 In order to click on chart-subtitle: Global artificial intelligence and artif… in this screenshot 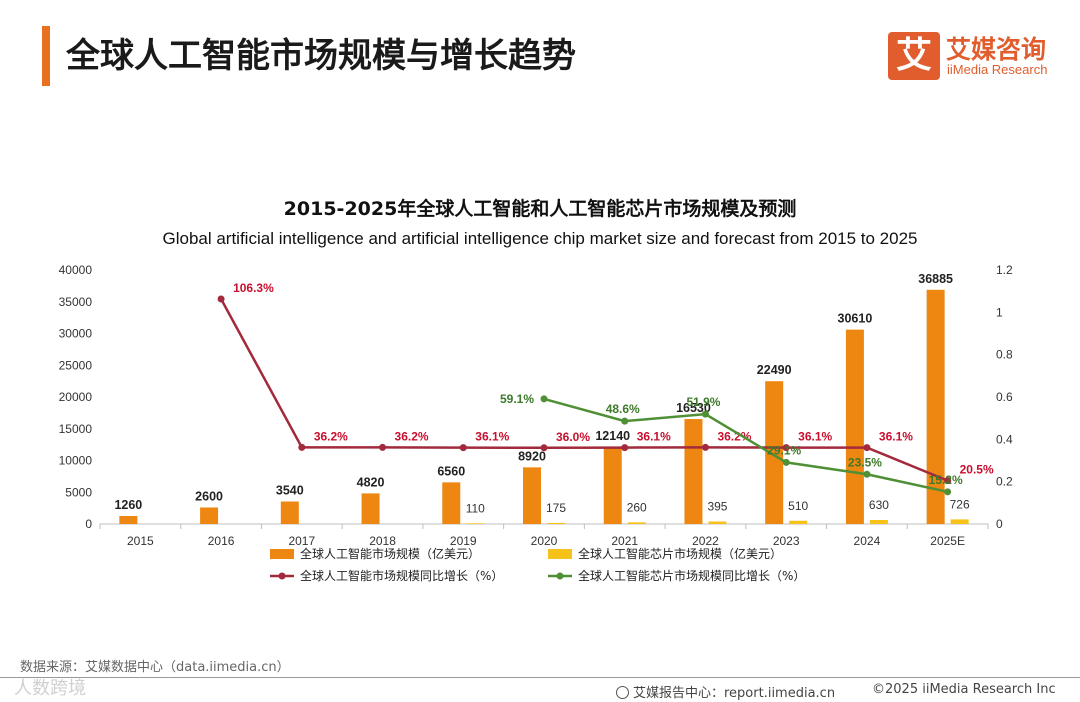, I will do `click(540, 238)`.